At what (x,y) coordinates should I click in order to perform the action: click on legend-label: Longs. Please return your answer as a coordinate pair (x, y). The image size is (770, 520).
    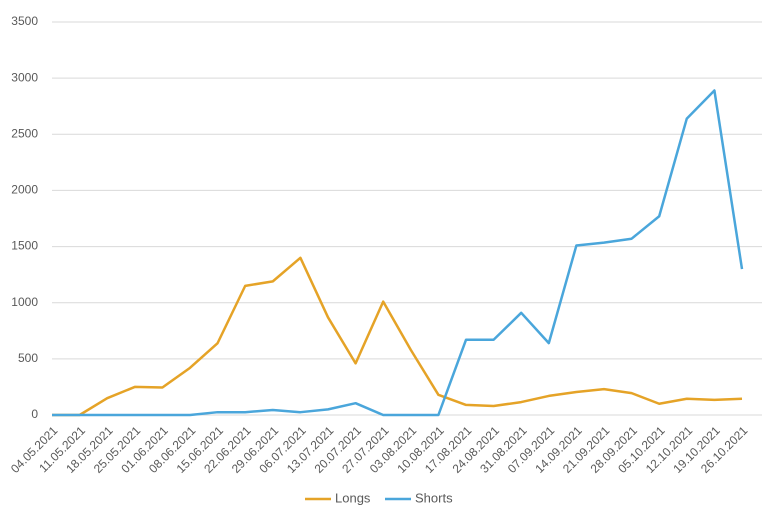
    Looking at the image, I should click on (353, 497).